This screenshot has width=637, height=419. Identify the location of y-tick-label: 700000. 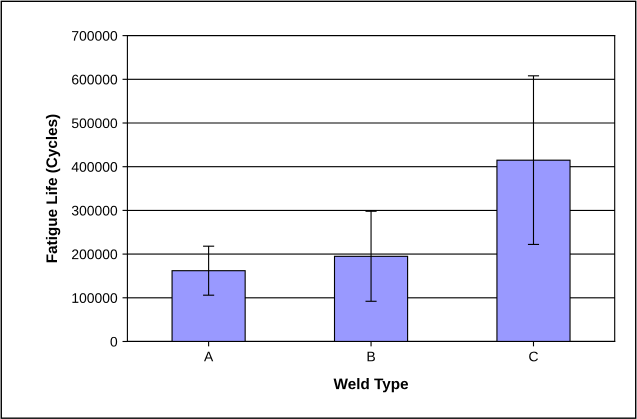
(95, 35).